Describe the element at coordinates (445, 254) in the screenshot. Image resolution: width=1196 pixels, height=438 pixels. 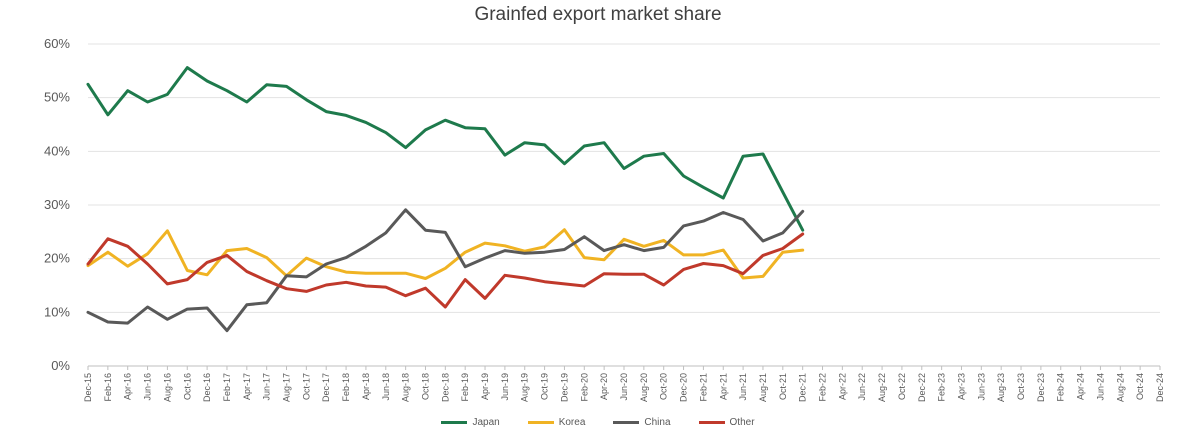
I see `series-line-korea` at that location.